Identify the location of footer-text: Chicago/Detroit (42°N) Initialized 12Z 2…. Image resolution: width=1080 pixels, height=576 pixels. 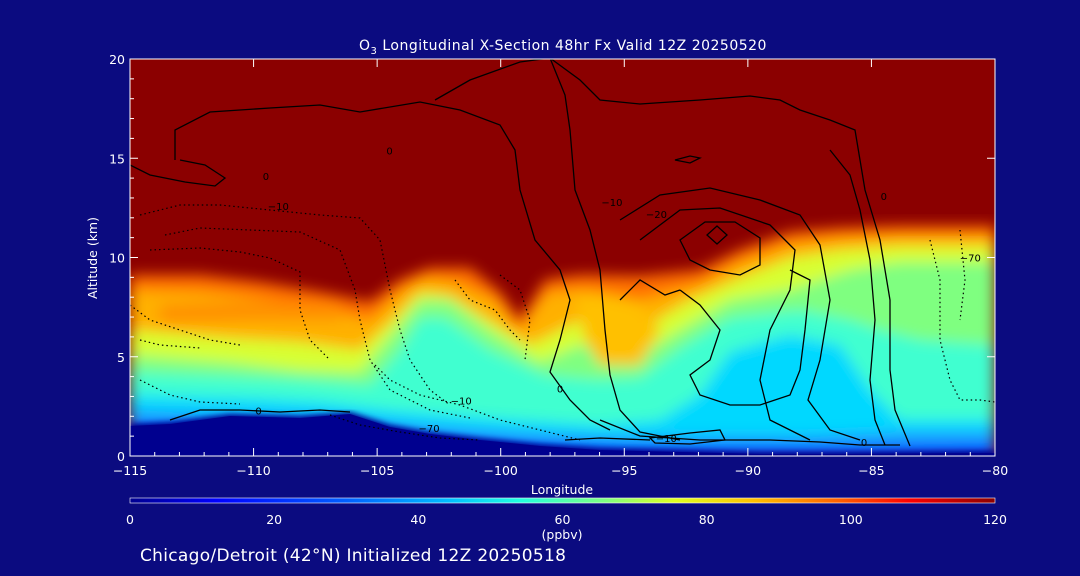
(353, 556).